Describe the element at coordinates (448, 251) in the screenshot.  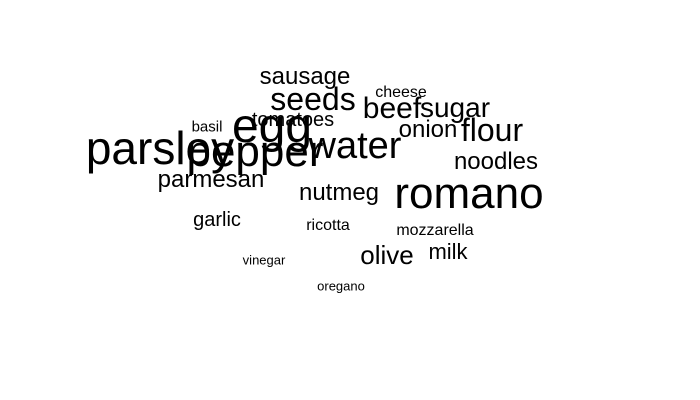
I see `word-milk: milk` at that location.